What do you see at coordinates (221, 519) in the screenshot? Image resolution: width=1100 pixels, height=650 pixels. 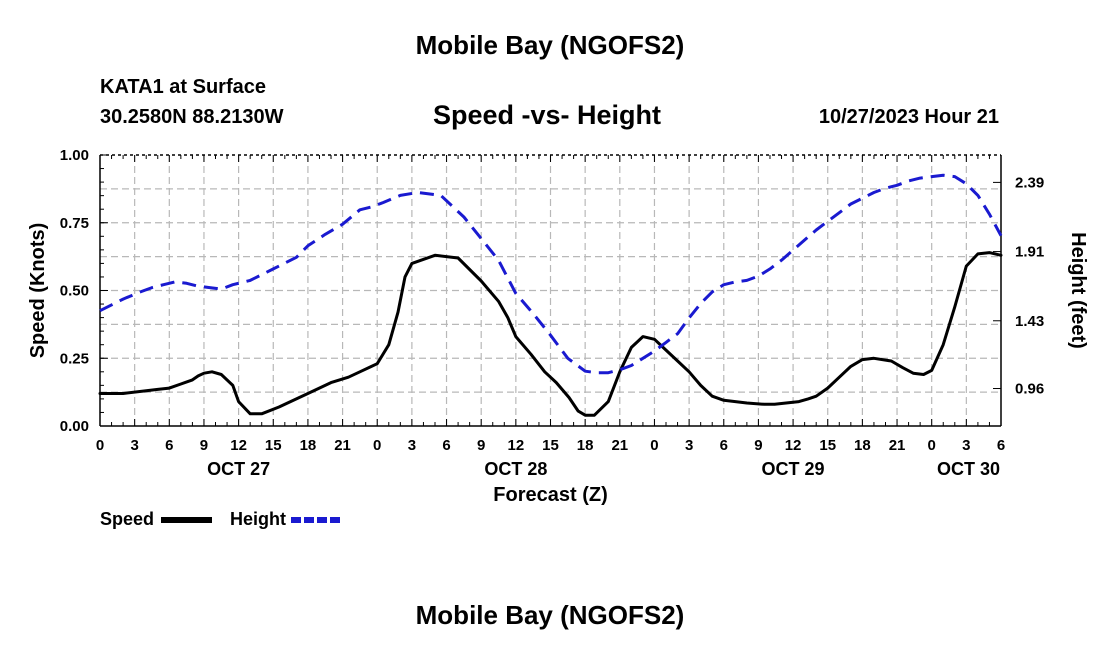 I see `legend: Speed Height` at bounding box center [221, 519].